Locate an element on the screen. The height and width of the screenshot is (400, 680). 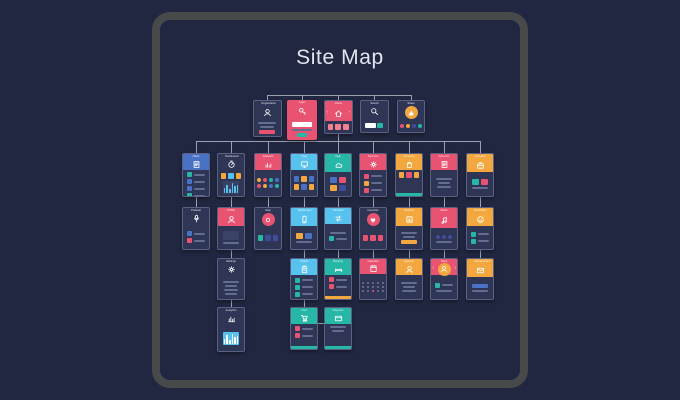
dot-row-graphic is located at coordinates (411, 126).